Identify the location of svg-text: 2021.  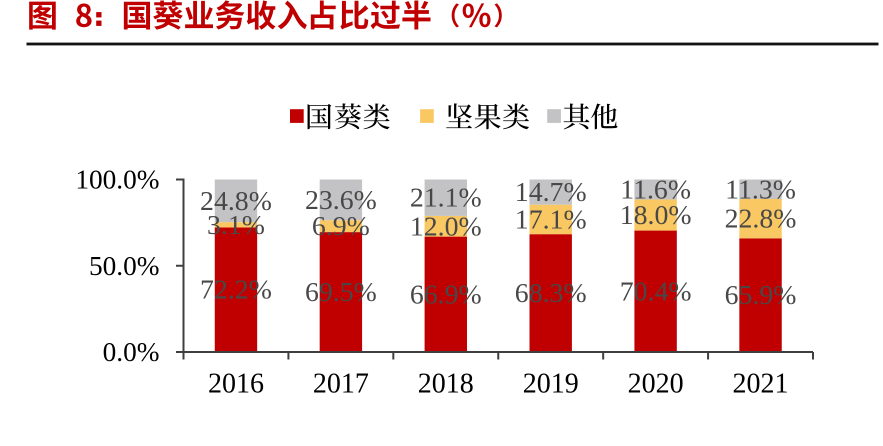
(761, 383).